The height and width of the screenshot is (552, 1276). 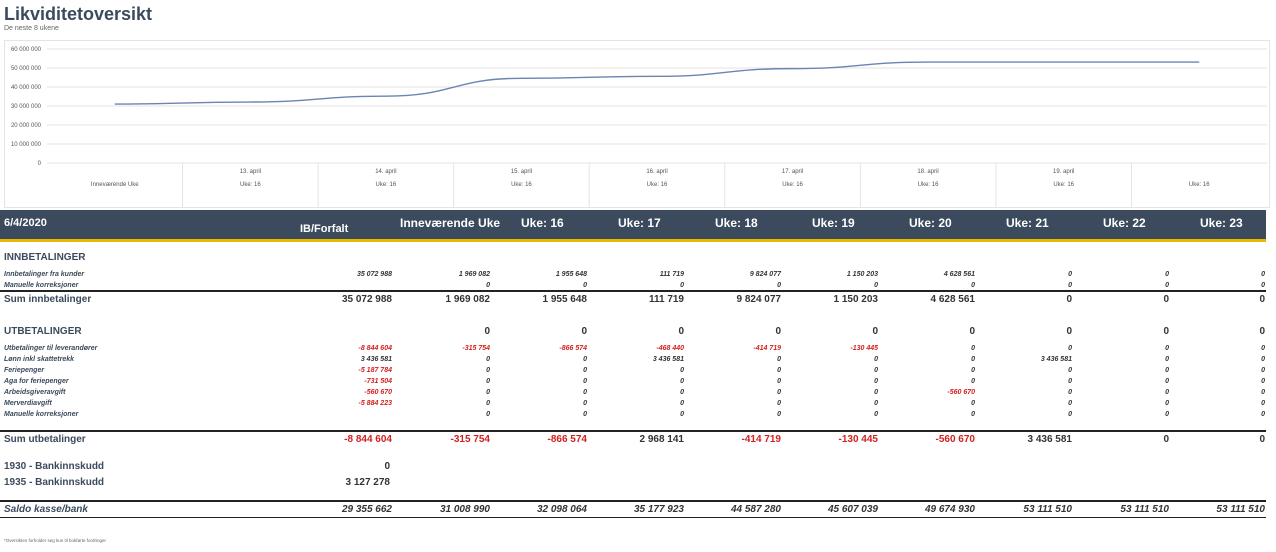 What do you see at coordinates (375, 403) in the screenshot?
I see `row-value: -5 884 223` at bounding box center [375, 403].